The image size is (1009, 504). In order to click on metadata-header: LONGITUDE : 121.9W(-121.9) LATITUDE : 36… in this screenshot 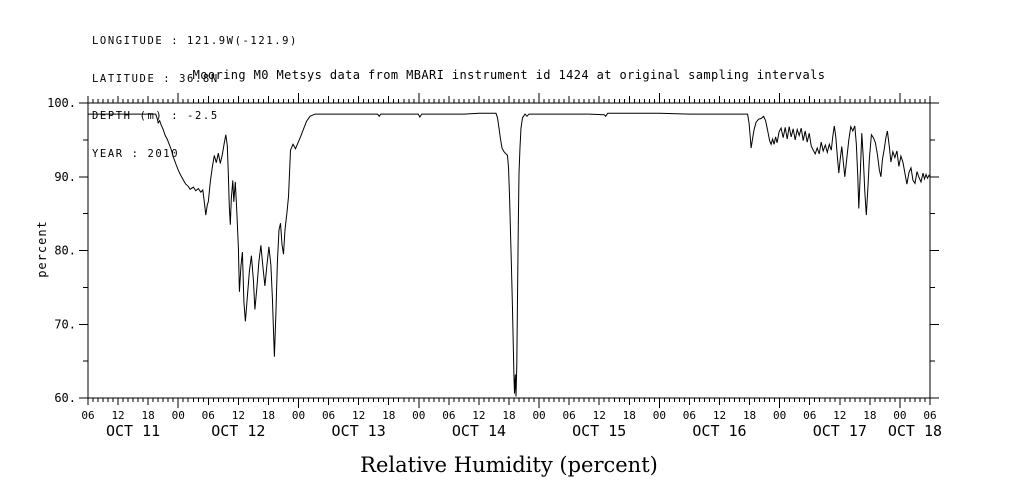, I will do `click(195, 97)`.